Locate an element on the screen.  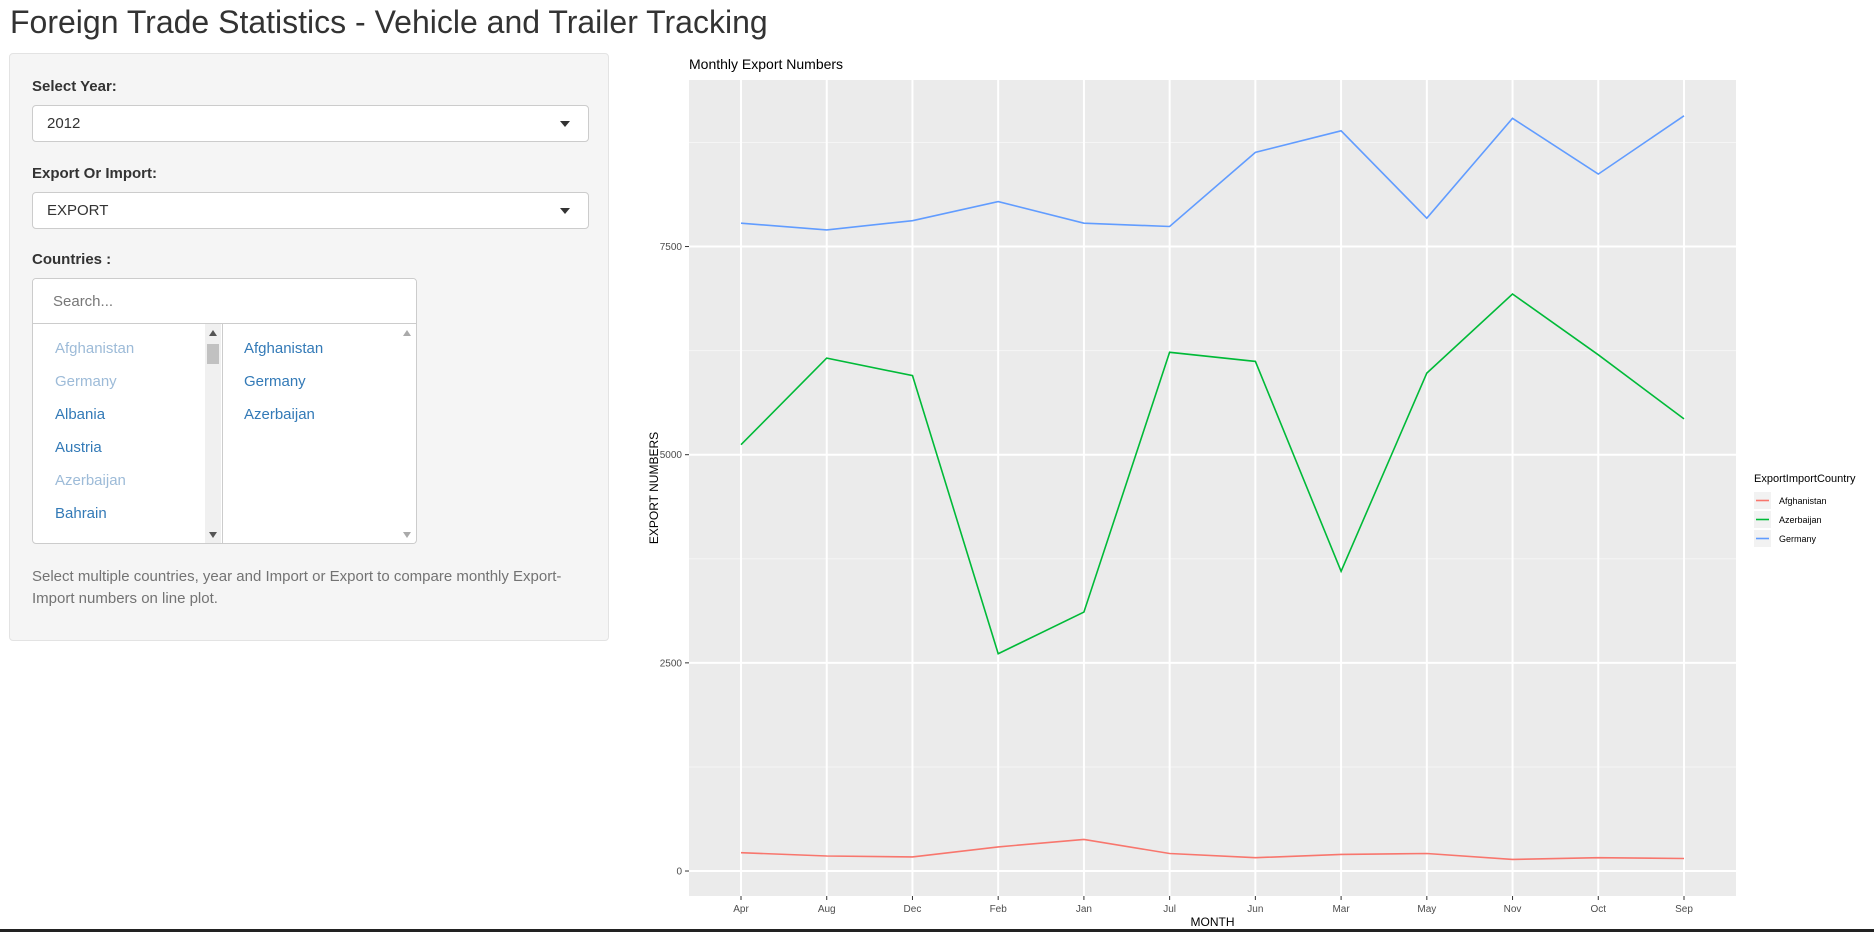
selected-countries-list: Afghanistan Germany Azerbaijan is located at coordinates (319, 433).